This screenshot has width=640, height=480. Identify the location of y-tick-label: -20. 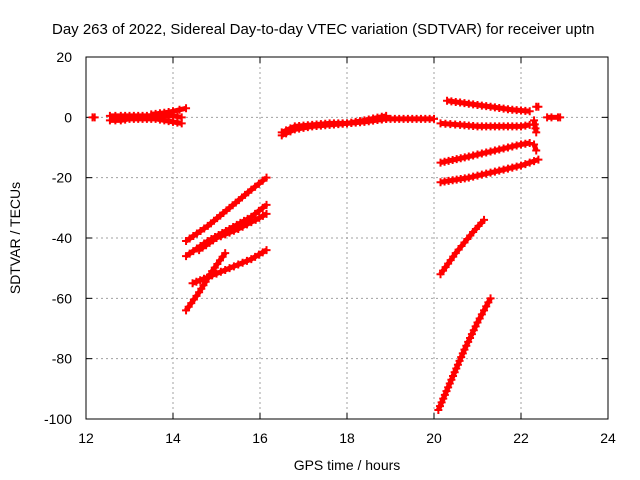
(62, 178).